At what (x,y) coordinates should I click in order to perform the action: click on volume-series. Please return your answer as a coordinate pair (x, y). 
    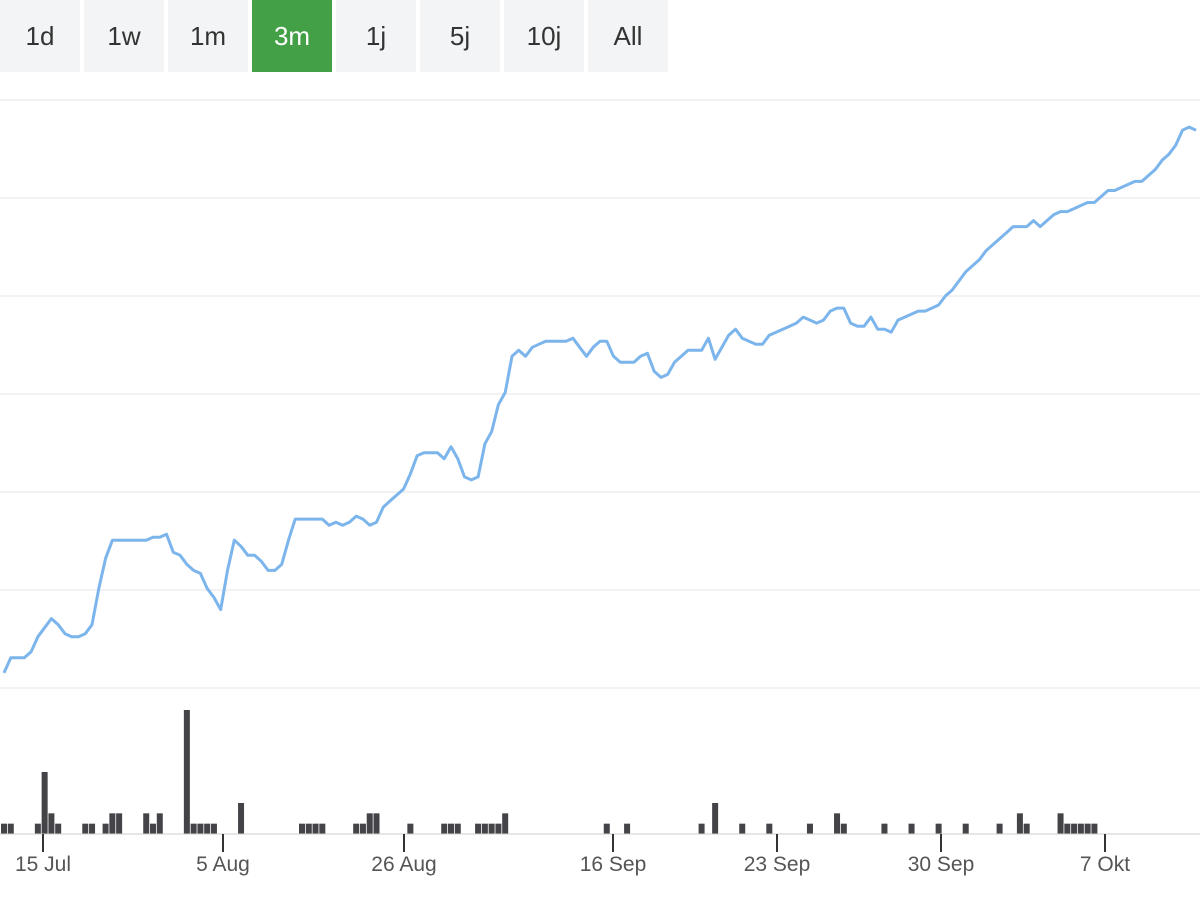
    Looking at the image, I should click on (549, 772).